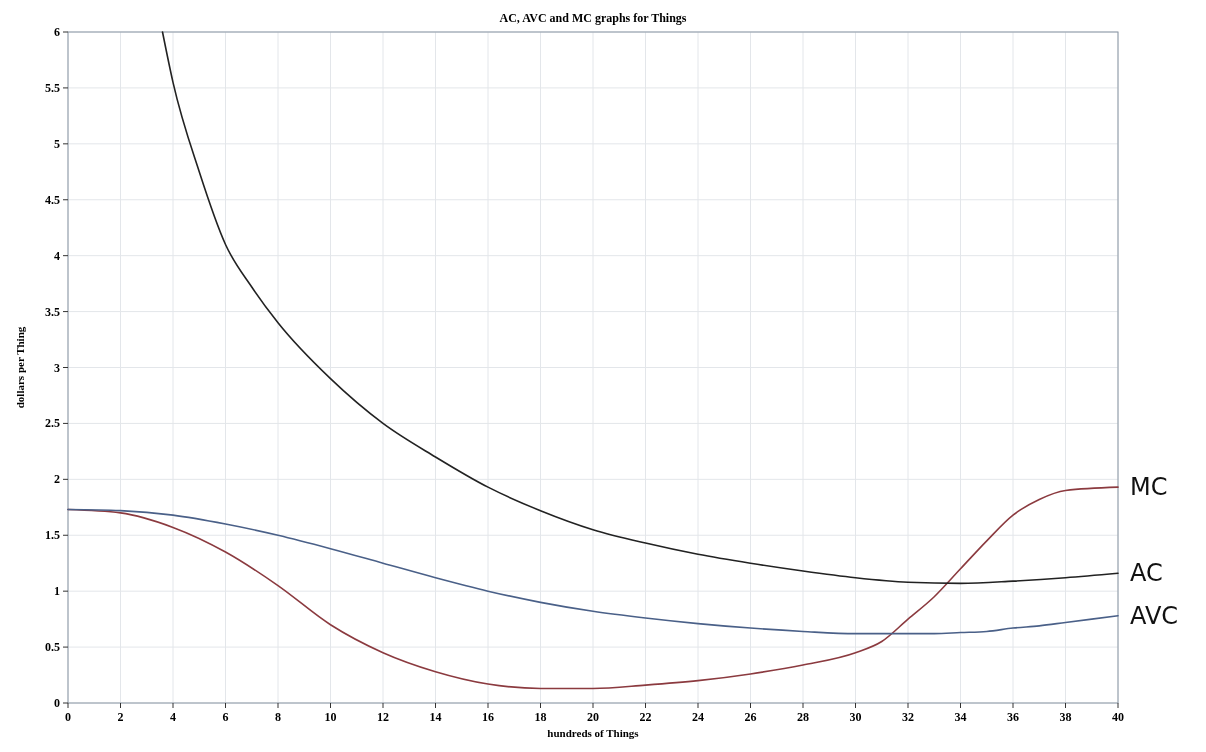 The width and height of the screenshot is (1206, 752). Describe the element at coordinates (593, 717) in the screenshot. I see `x-tick-label: 20` at that location.